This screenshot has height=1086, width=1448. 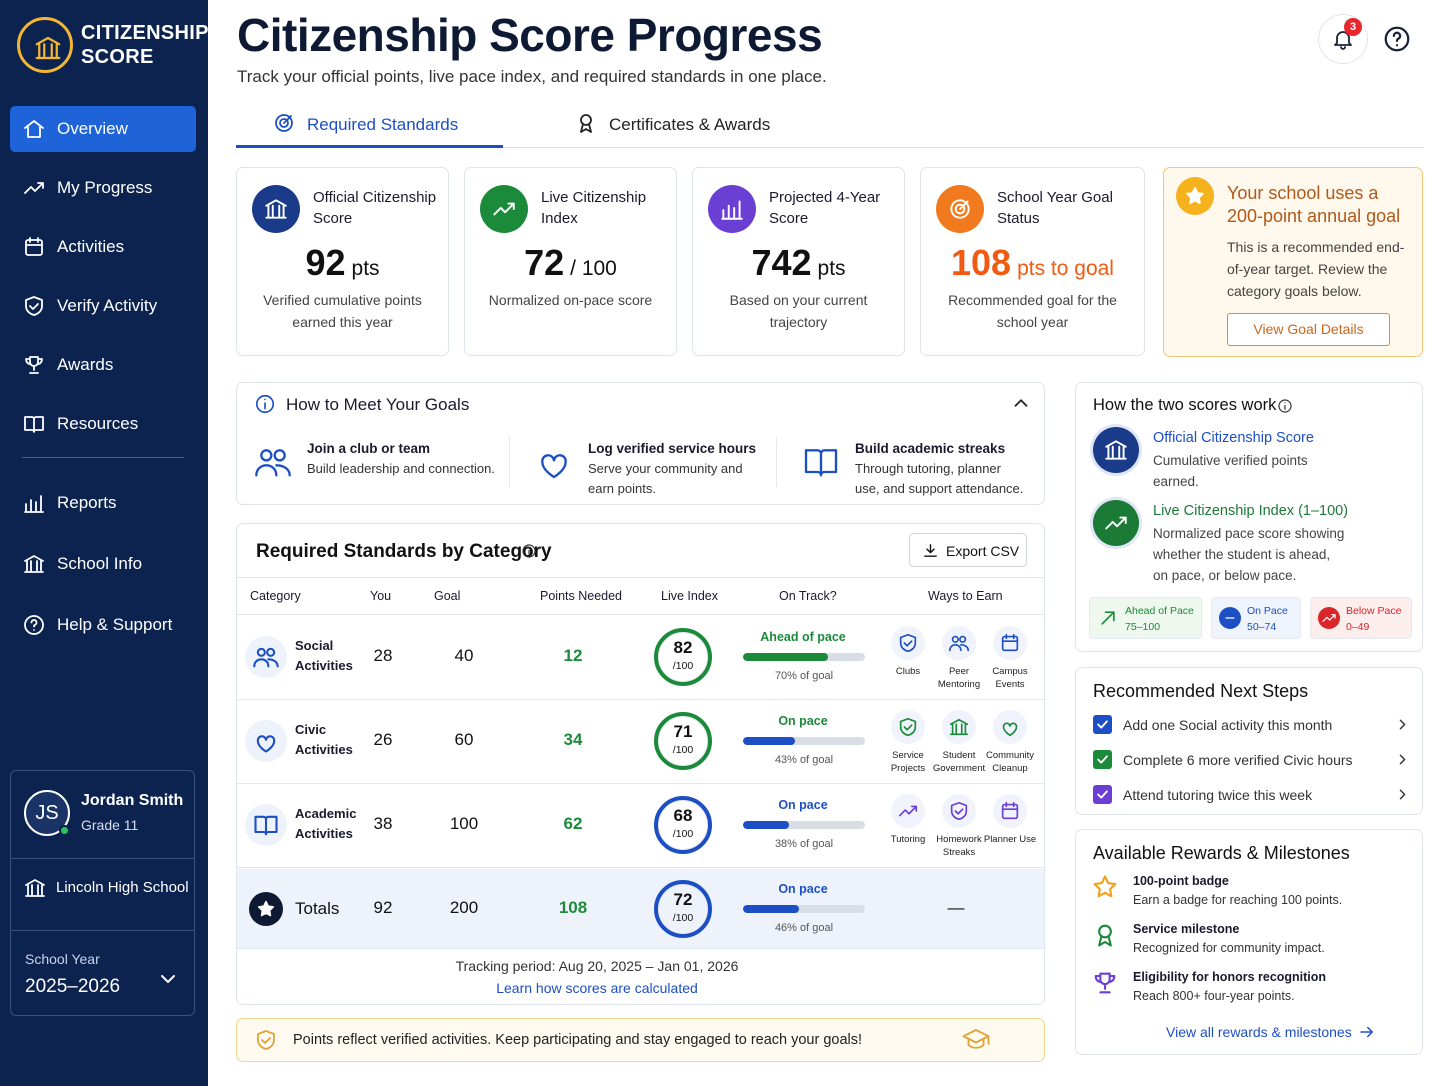 I want to click on nav-item: School Info, so click(x=103, y=564).